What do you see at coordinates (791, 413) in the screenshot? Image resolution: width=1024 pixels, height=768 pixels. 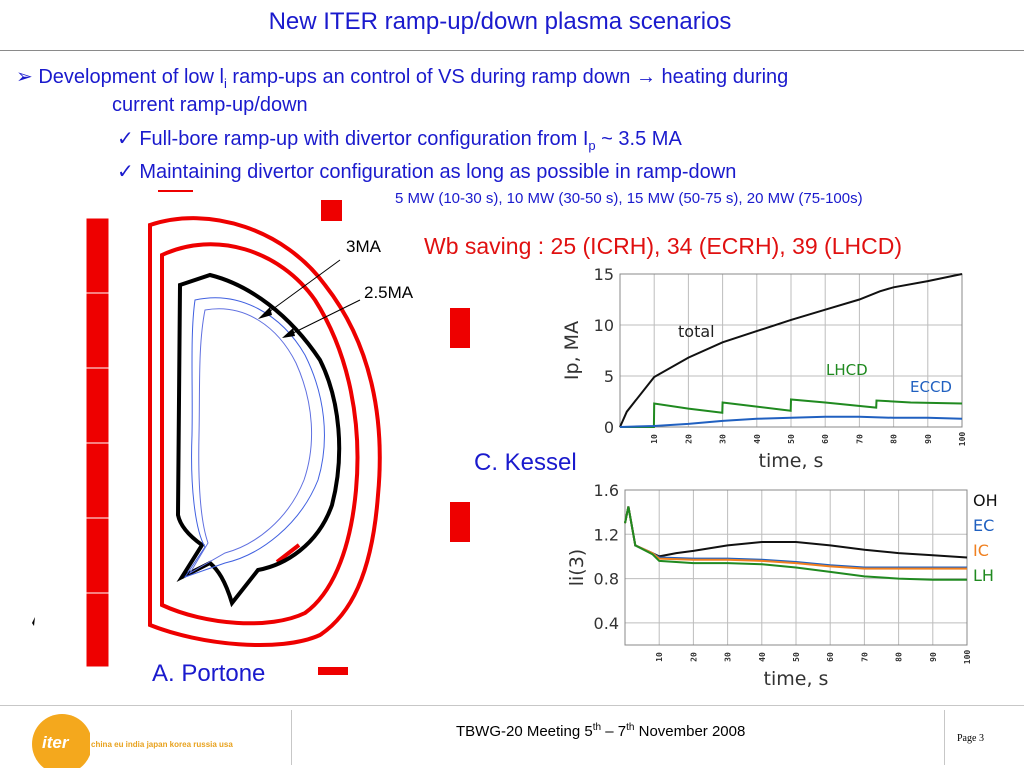 I see `series-line-lhcd` at bounding box center [791, 413].